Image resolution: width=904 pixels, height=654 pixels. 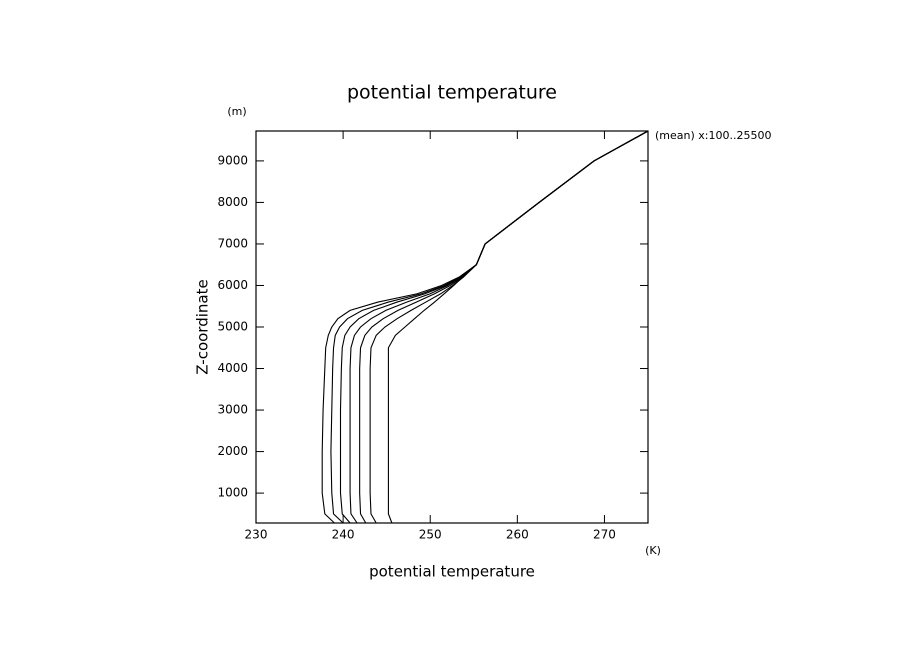 I want to click on y-tick-label: 3000, so click(x=232, y=410).